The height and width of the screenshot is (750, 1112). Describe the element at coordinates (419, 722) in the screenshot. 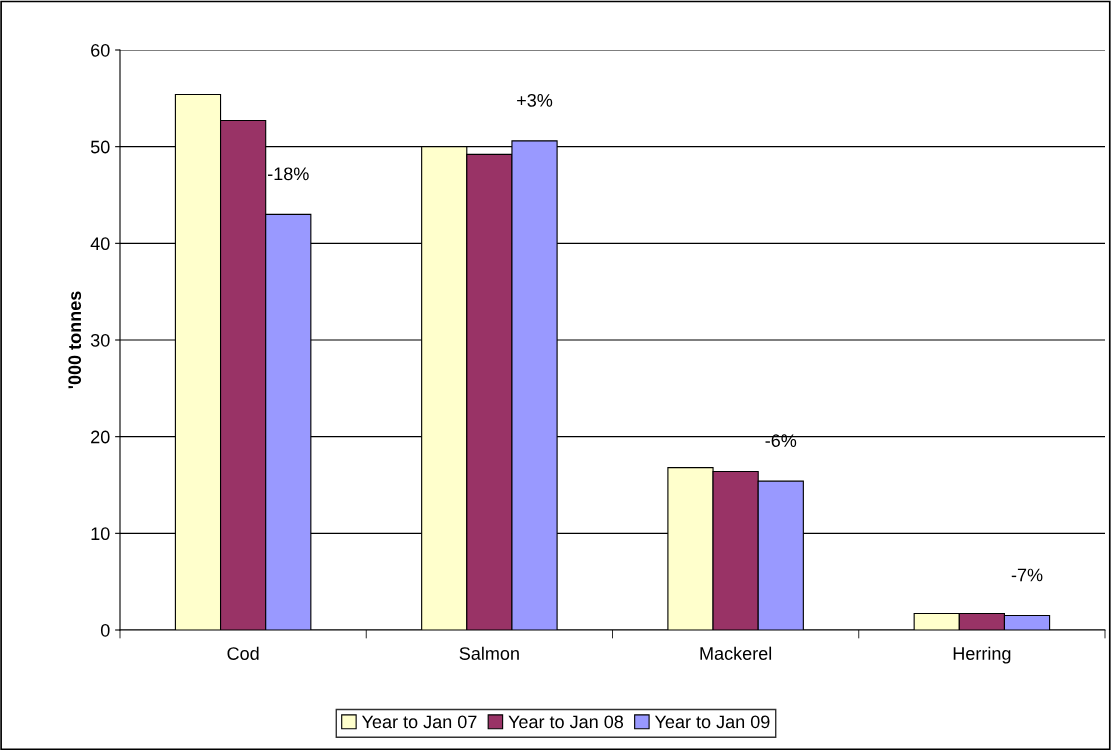

I see `legend-label: Year to Jan 07` at that location.